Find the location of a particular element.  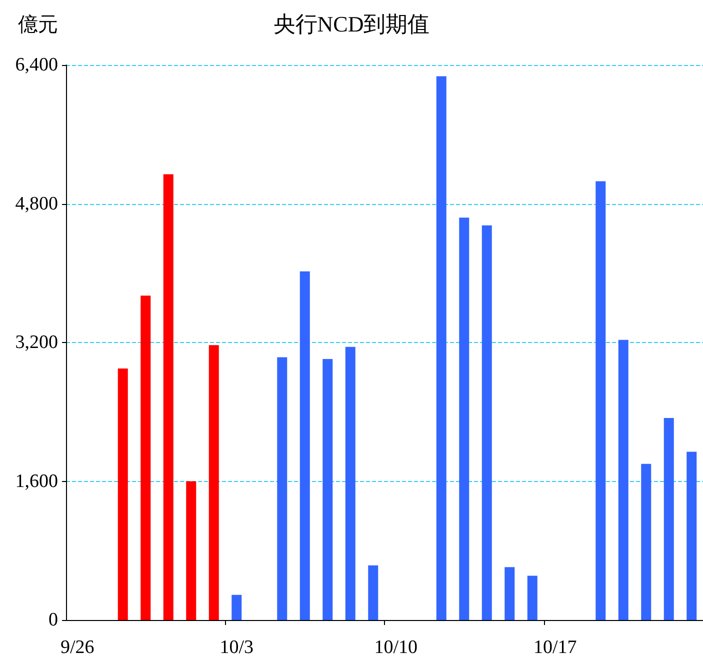

y-tick-label: 3,200 is located at coordinates (36, 342).